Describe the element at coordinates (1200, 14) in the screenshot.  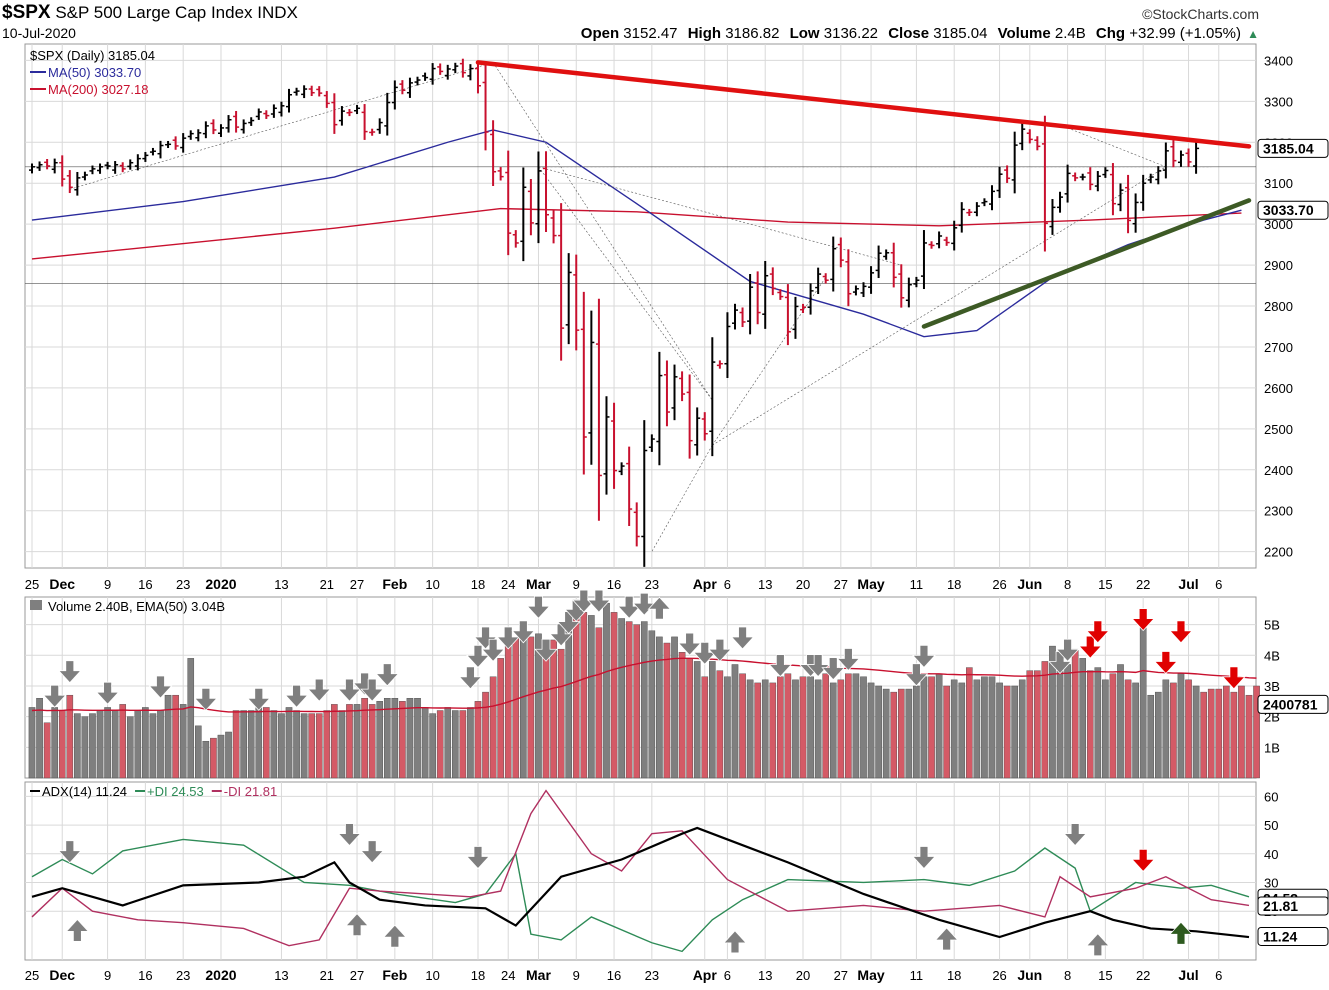
I see `brand-label: ©StockCharts.com` at that location.